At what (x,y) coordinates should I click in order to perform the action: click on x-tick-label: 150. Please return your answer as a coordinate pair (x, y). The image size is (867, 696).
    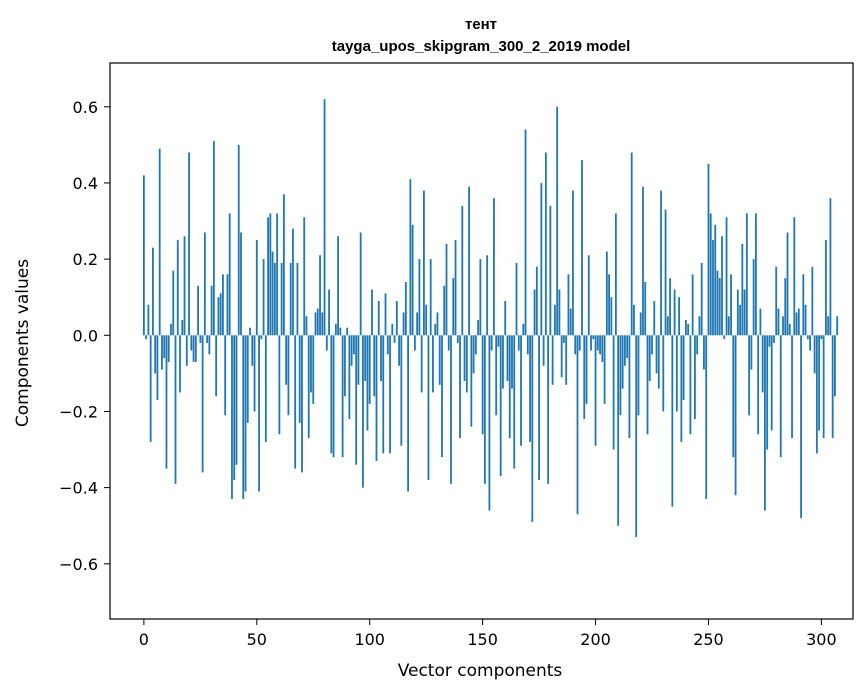
    Looking at the image, I should click on (482, 639).